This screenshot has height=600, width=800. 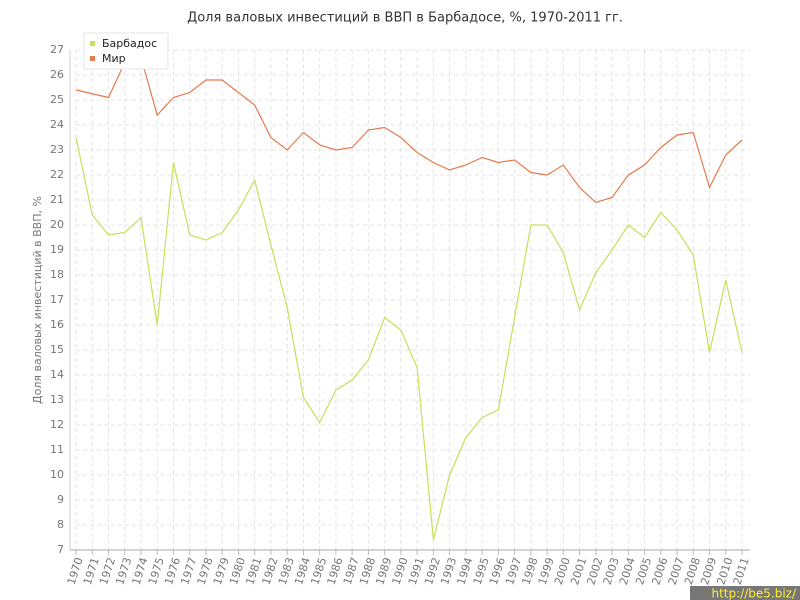 I want to click on y-tick-label: 8, so click(x=60, y=524).